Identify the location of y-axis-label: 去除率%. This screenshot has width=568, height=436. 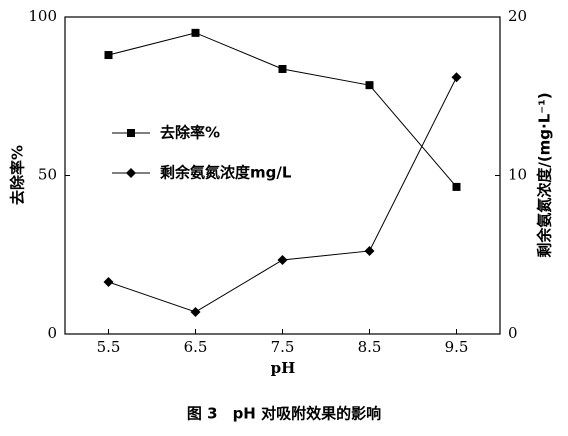
(18, 175).